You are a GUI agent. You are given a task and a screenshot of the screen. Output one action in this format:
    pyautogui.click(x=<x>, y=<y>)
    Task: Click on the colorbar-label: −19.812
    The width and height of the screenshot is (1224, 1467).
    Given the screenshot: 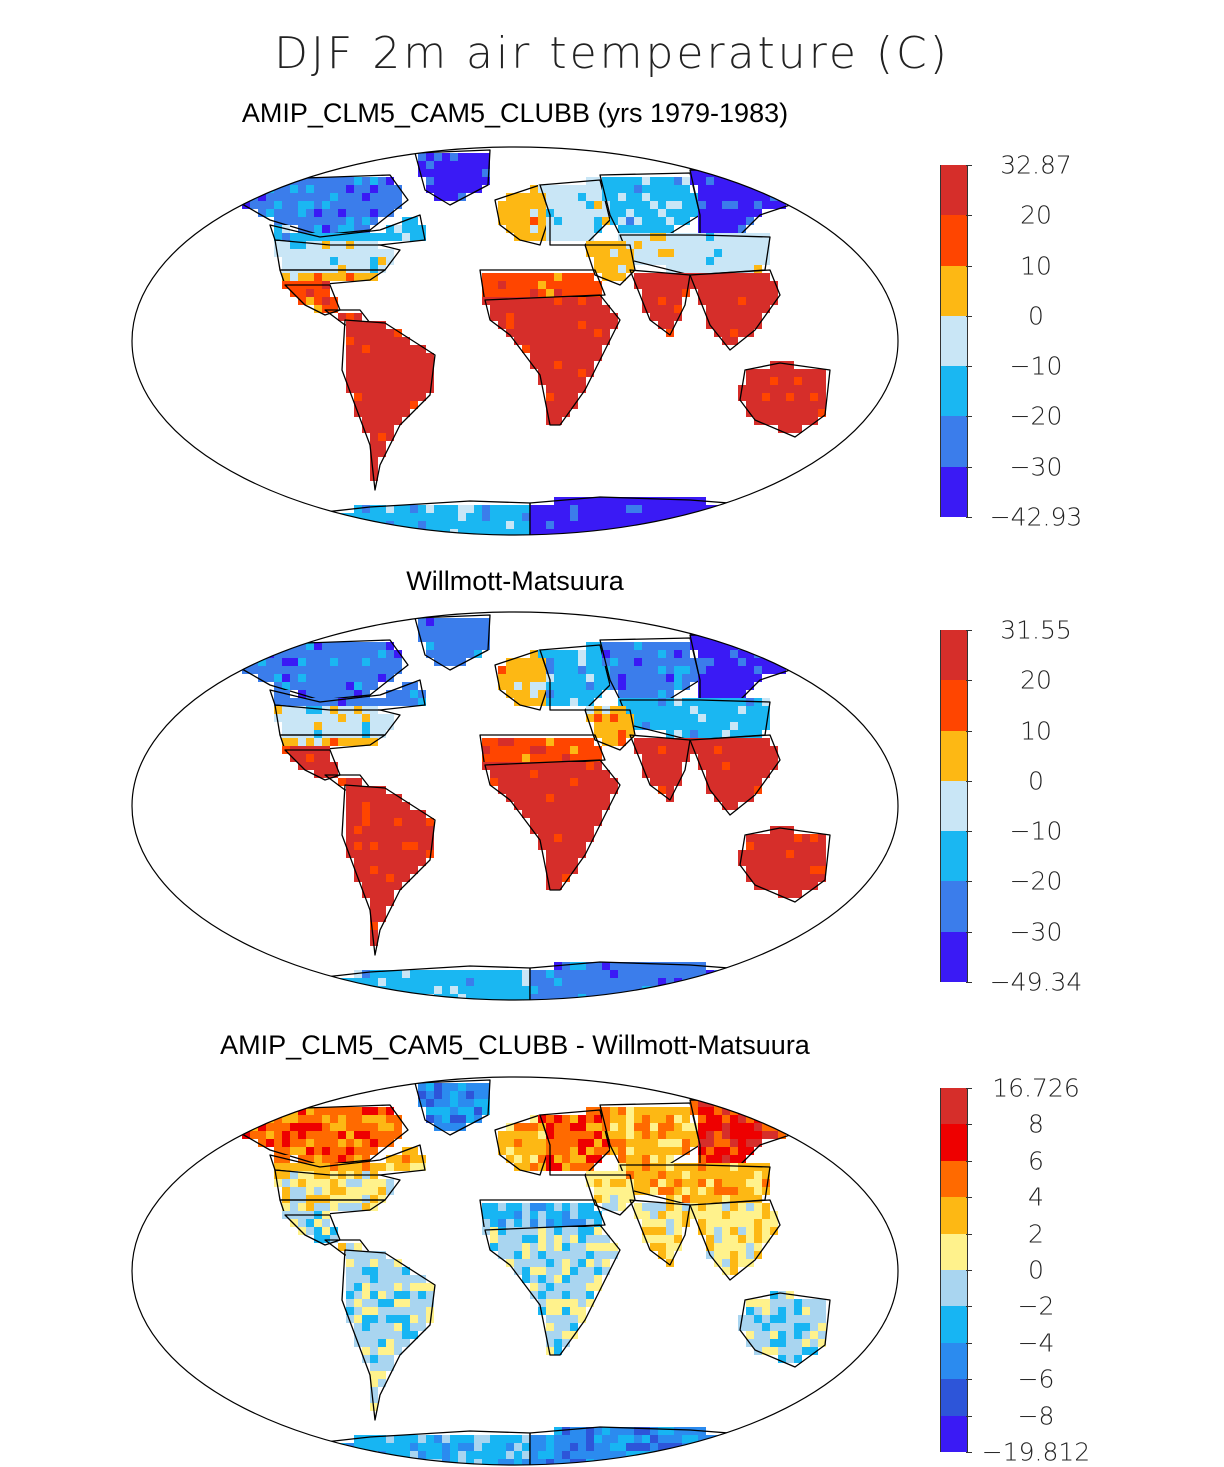 What is the action you would take?
    pyautogui.click(x=1036, y=1452)
    